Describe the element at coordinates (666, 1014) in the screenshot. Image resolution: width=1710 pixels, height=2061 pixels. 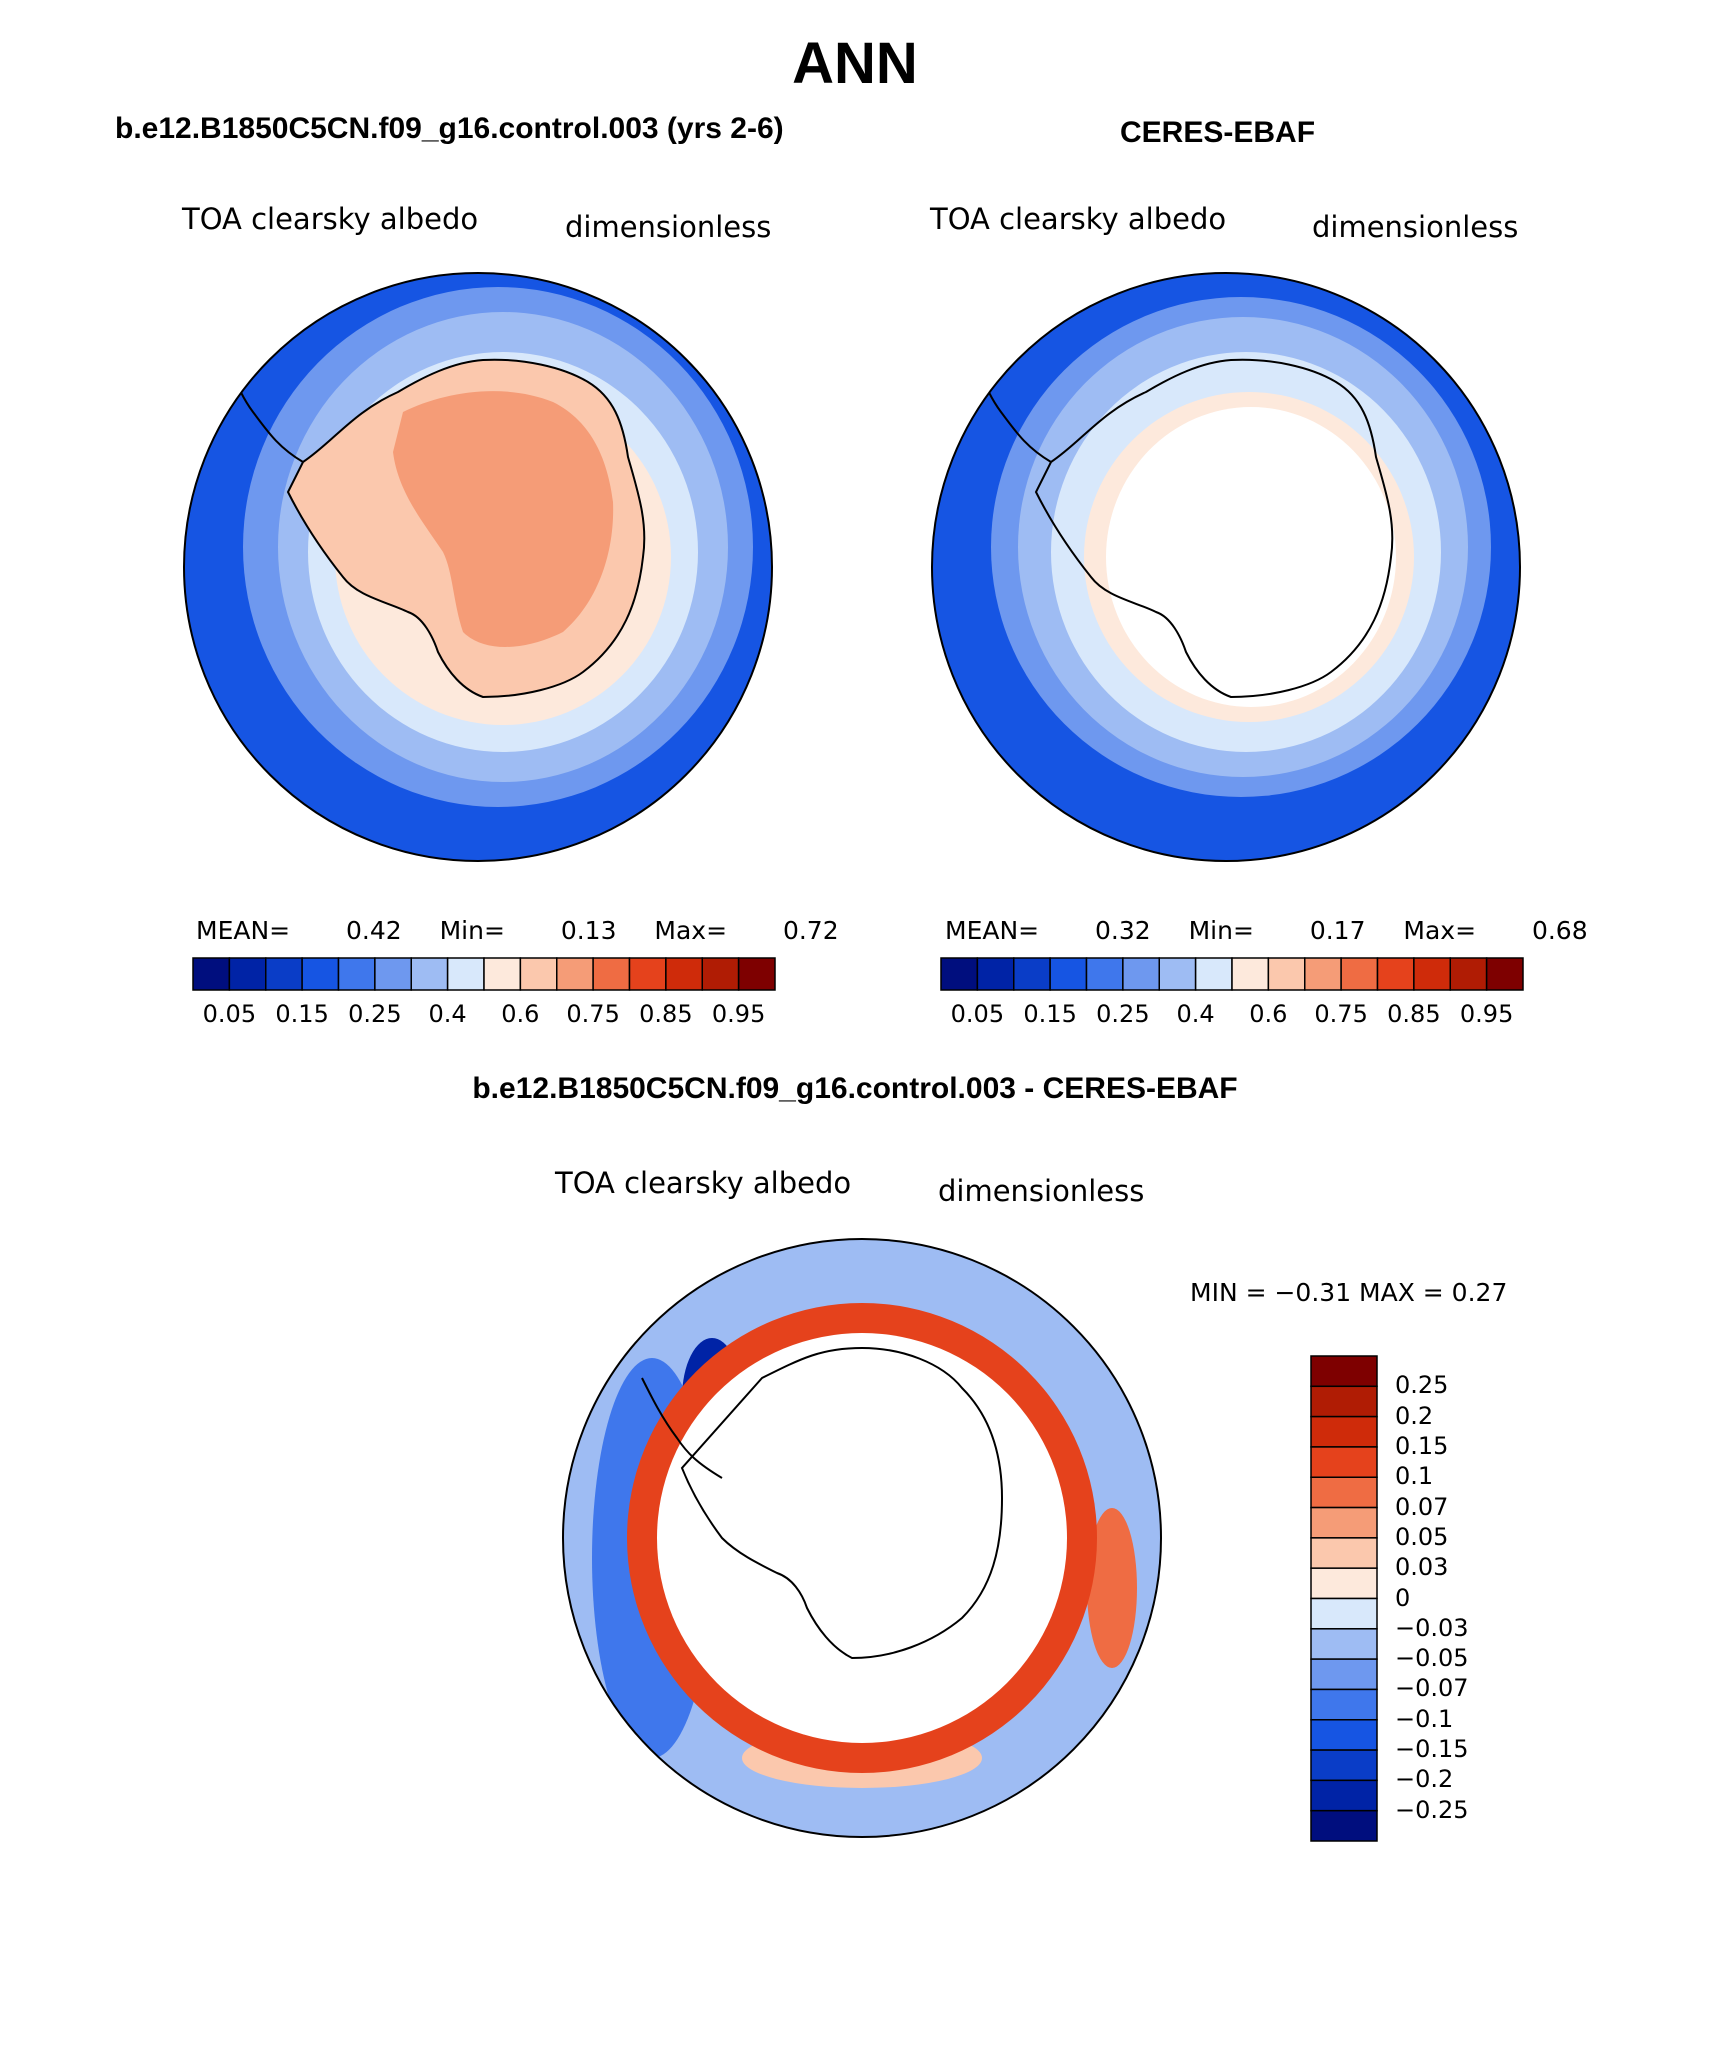
I see `model-colorbar-tick-label: 0.85` at that location.